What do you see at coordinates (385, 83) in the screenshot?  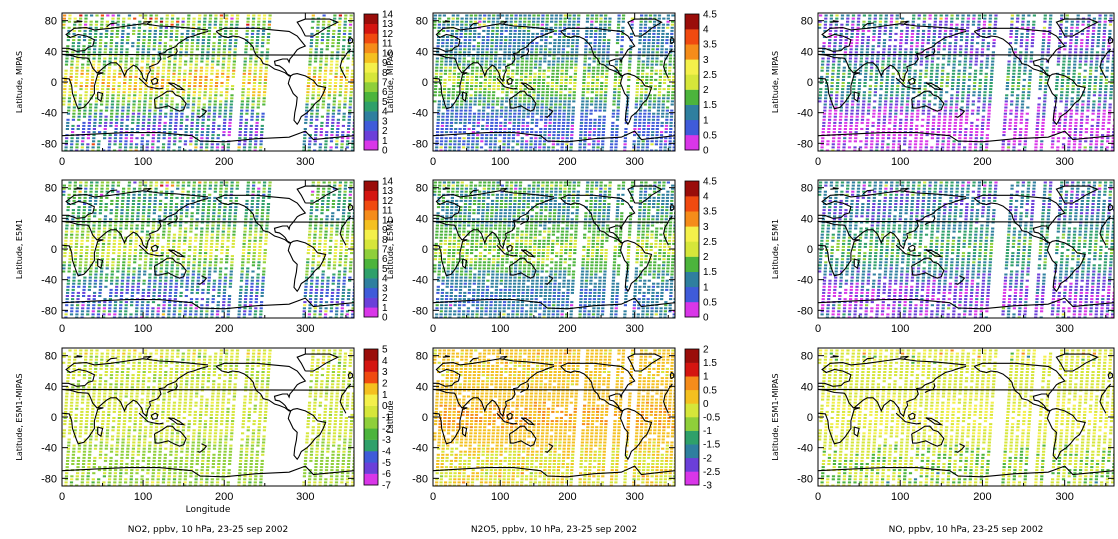 I see `colorbar-label: 7` at bounding box center [385, 83].